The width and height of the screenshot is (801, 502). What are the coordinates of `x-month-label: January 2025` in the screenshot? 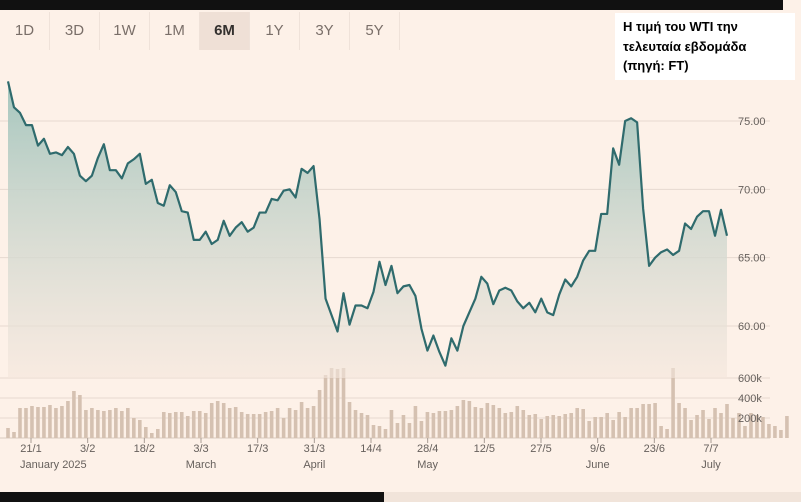 It's located at (53, 465).